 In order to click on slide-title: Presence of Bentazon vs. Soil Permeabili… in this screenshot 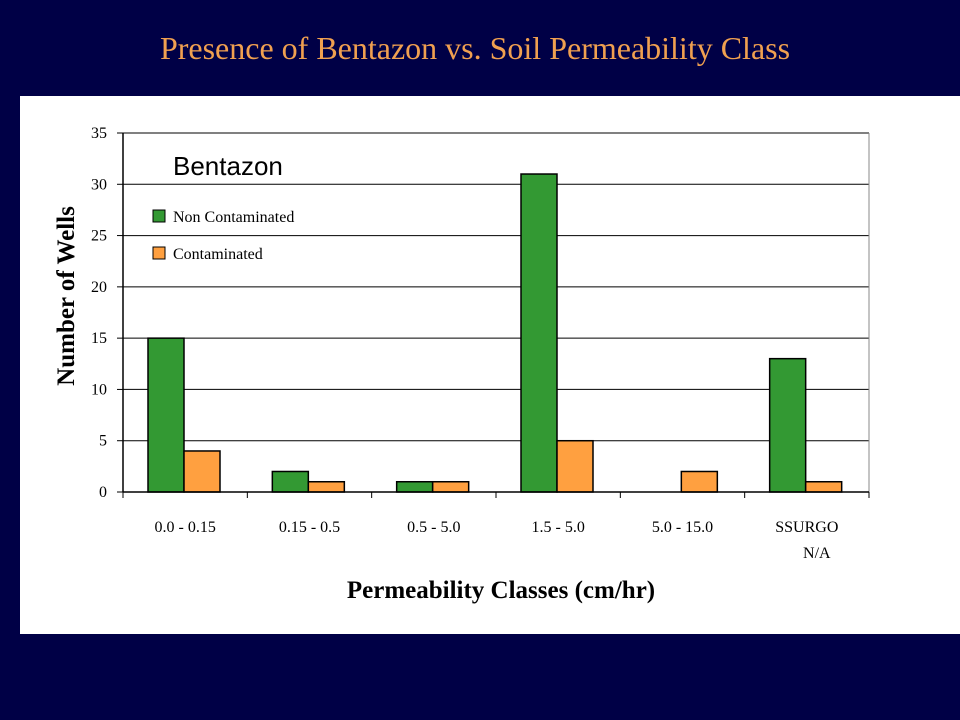, I will do `click(475, 48)`.